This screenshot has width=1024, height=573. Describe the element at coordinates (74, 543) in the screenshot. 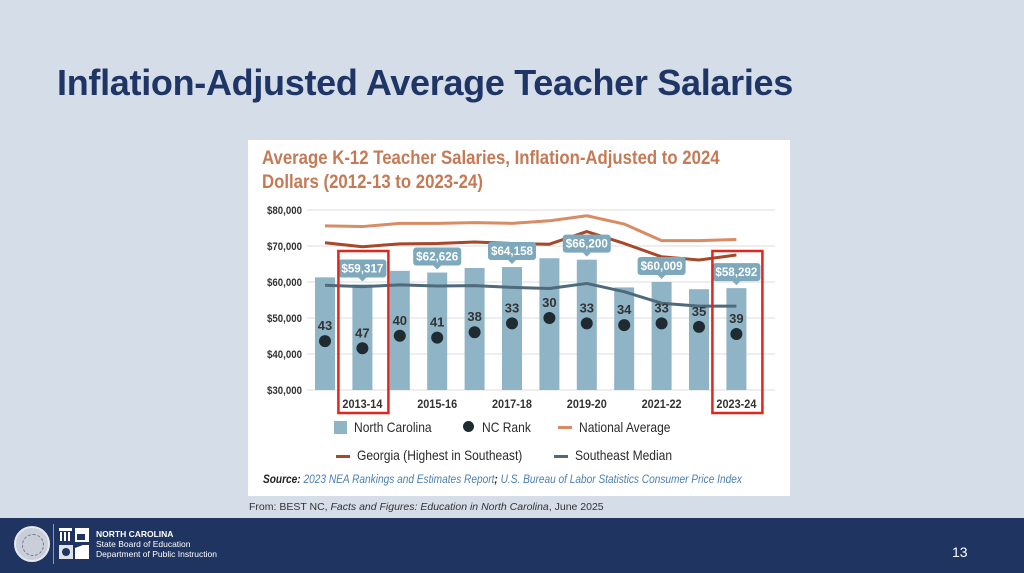

I see `dpi-logo-icon` at that location.